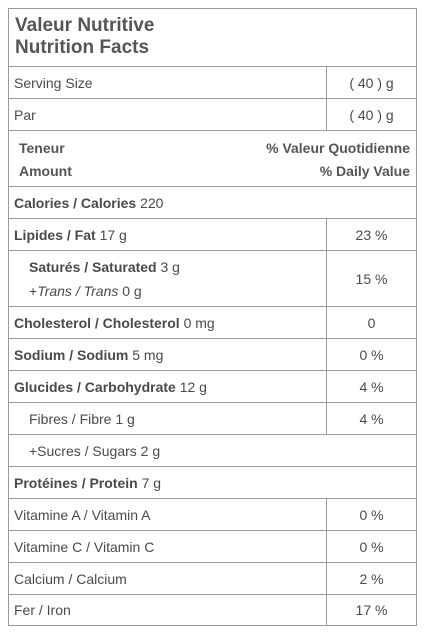  I want to click on trans-amount: 0 g, so click(132, 290).